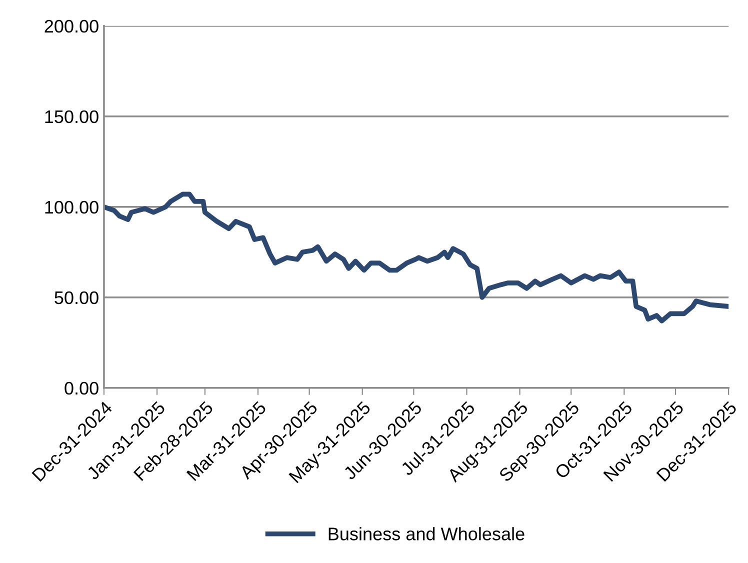 This screenshot has height=563, width=748. Describe the element at coordinates (81, 388) in the screenshot. I see `y-tick-label: 0.00` at that location.